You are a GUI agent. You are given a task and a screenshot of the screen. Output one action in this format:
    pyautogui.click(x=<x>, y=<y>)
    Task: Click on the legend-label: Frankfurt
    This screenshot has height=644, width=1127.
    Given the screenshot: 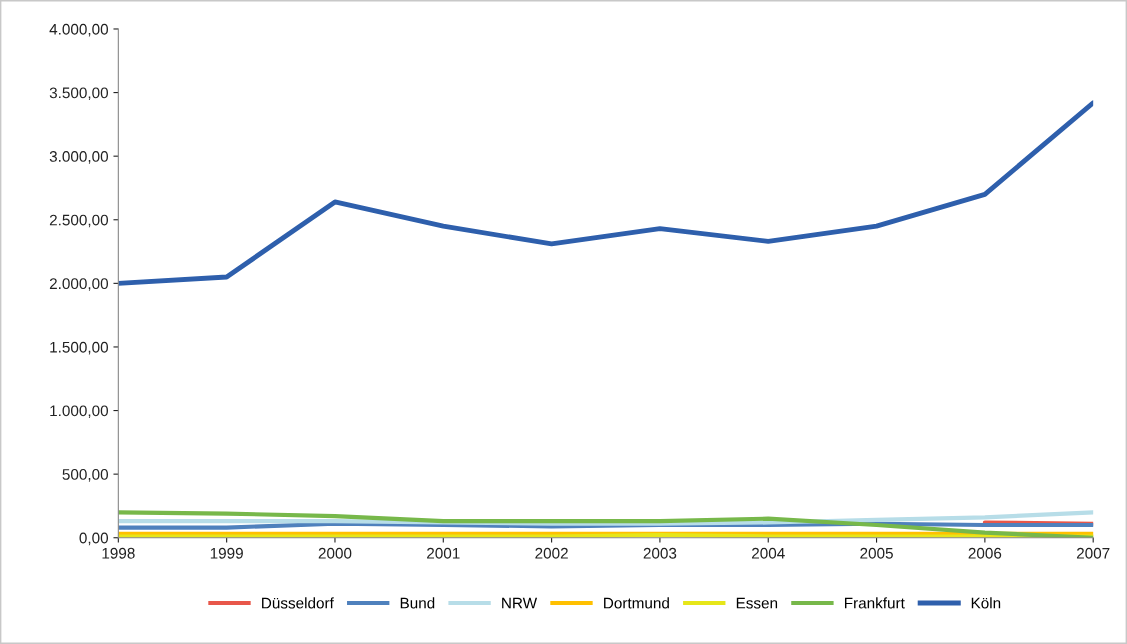 What is the action you would take?
    pyautogui.click(x=874, y=603)
    